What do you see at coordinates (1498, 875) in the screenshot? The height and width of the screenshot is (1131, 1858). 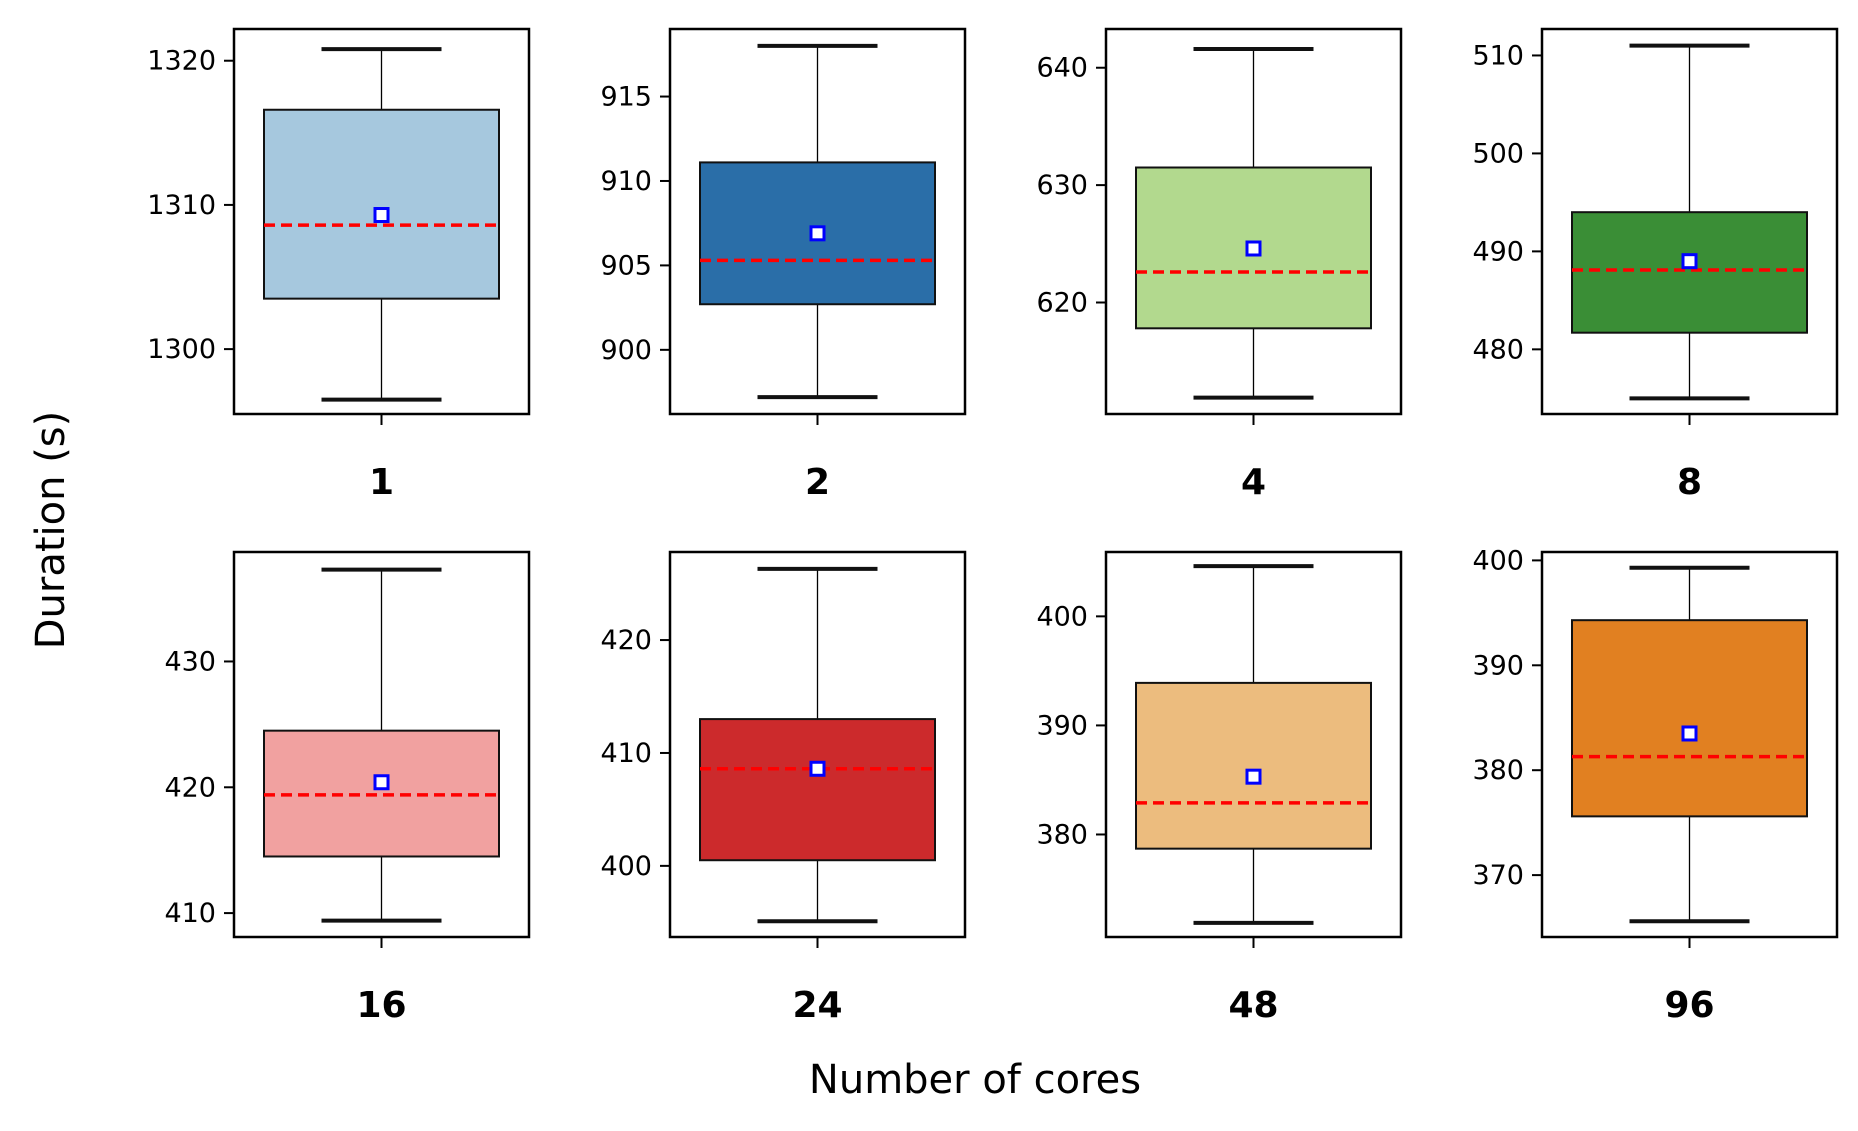 I see `y-tick-label: 370` at bounding box center [1498, 875].